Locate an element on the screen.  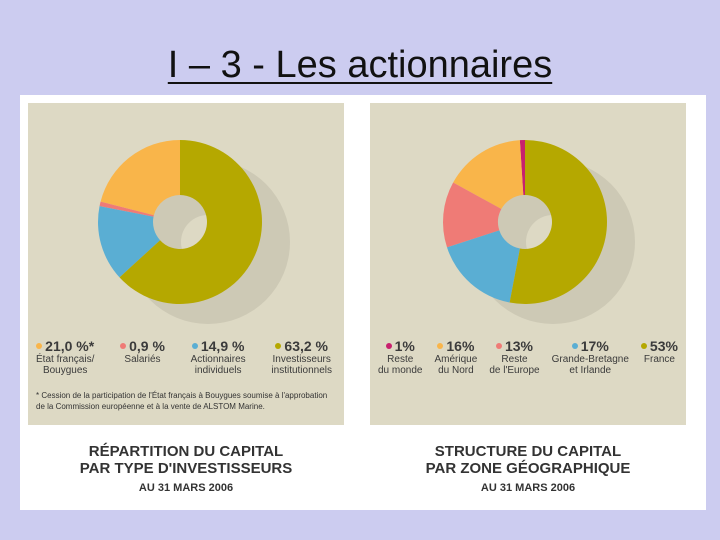
legend-category: État français/ Bouygues is located at coordinates (65, 365).